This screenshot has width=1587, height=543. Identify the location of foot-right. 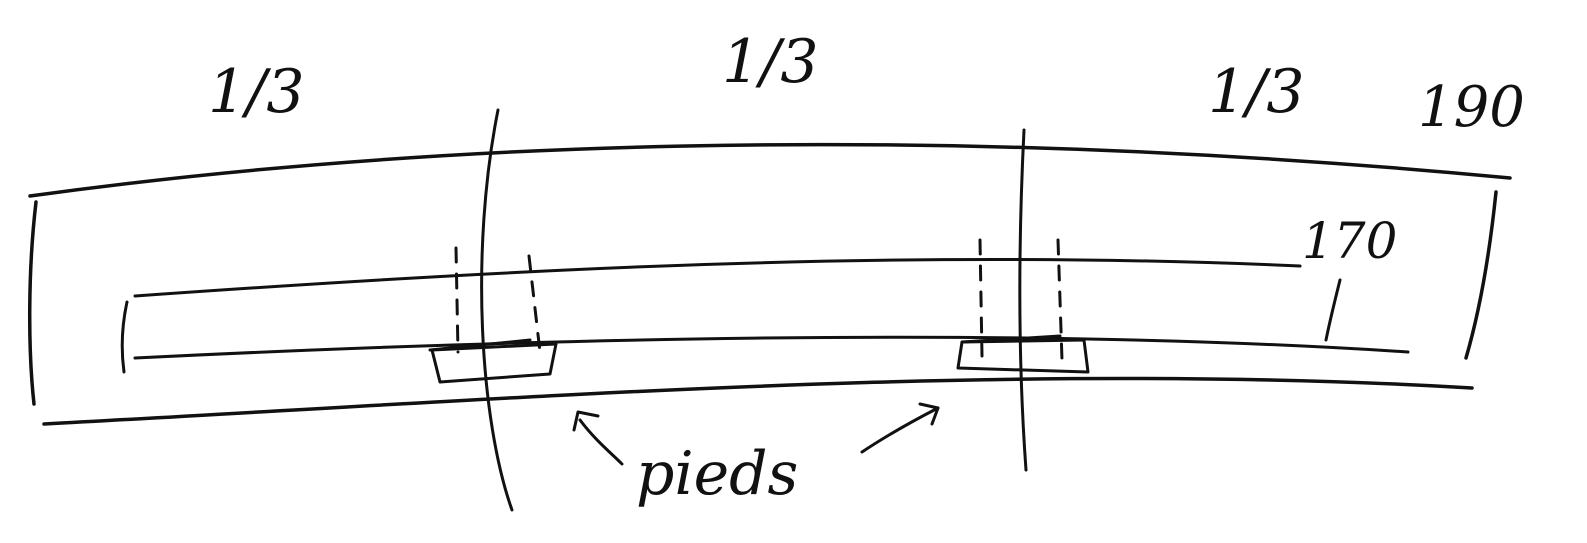
(1023, 306).